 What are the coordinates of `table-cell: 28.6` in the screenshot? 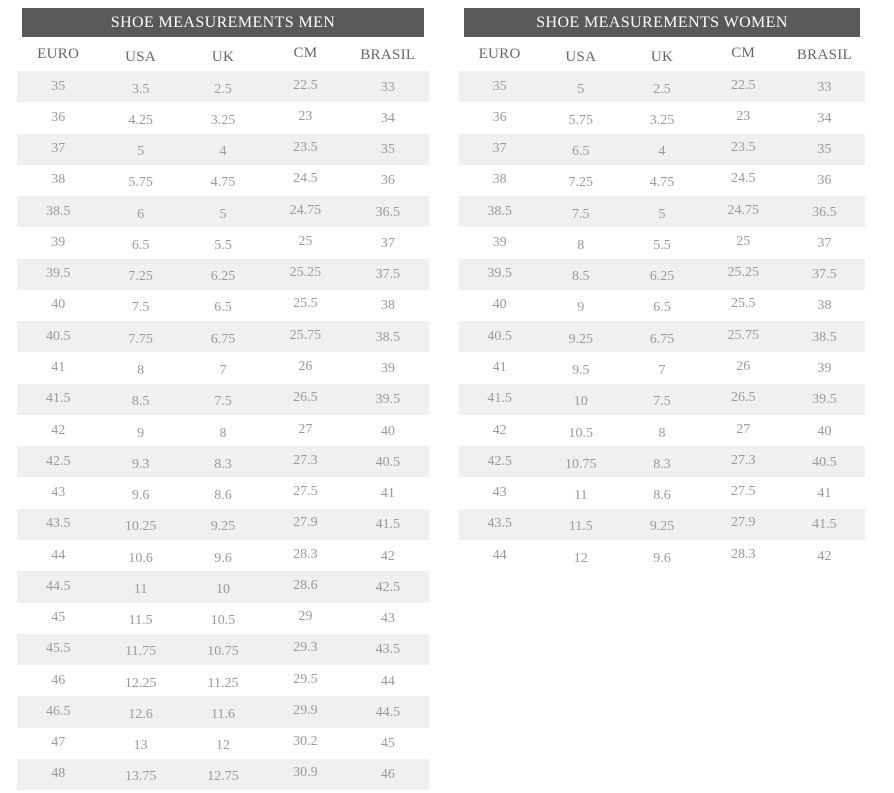 It's located at (305, 585).